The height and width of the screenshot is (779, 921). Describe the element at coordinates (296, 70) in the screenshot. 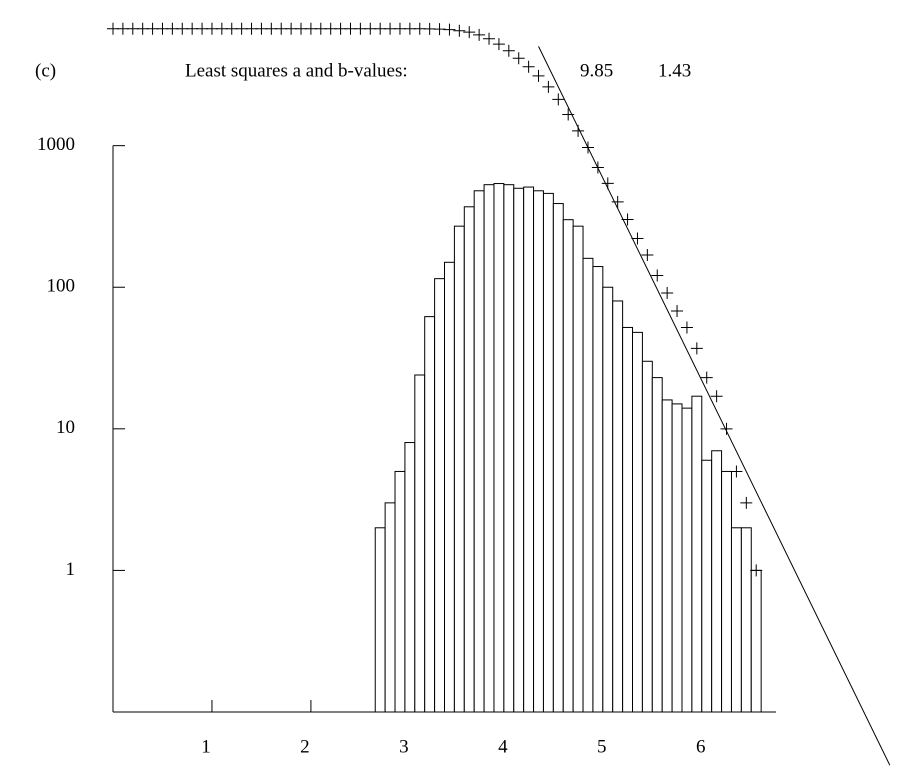

I see `annotation: Least squares a and b-values:` at that location.